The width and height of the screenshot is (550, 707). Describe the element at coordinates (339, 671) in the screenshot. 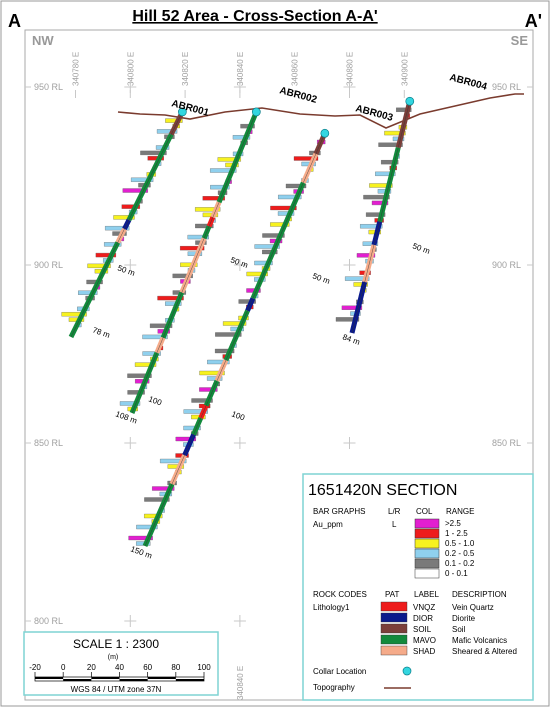

I see `legend-collar-location: Collar Location` at that location.